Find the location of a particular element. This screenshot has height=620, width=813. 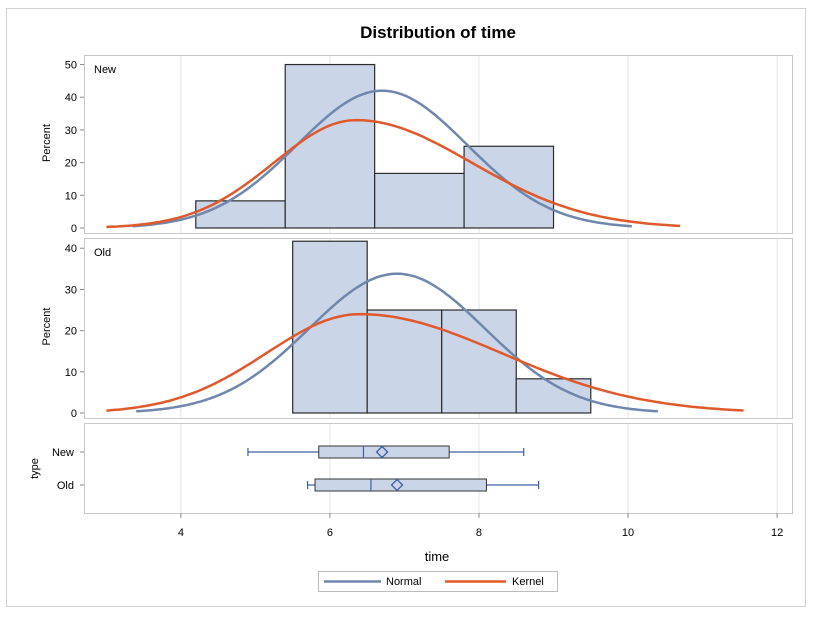

box-y-axis-label: type is located at coordinates (35, 468).